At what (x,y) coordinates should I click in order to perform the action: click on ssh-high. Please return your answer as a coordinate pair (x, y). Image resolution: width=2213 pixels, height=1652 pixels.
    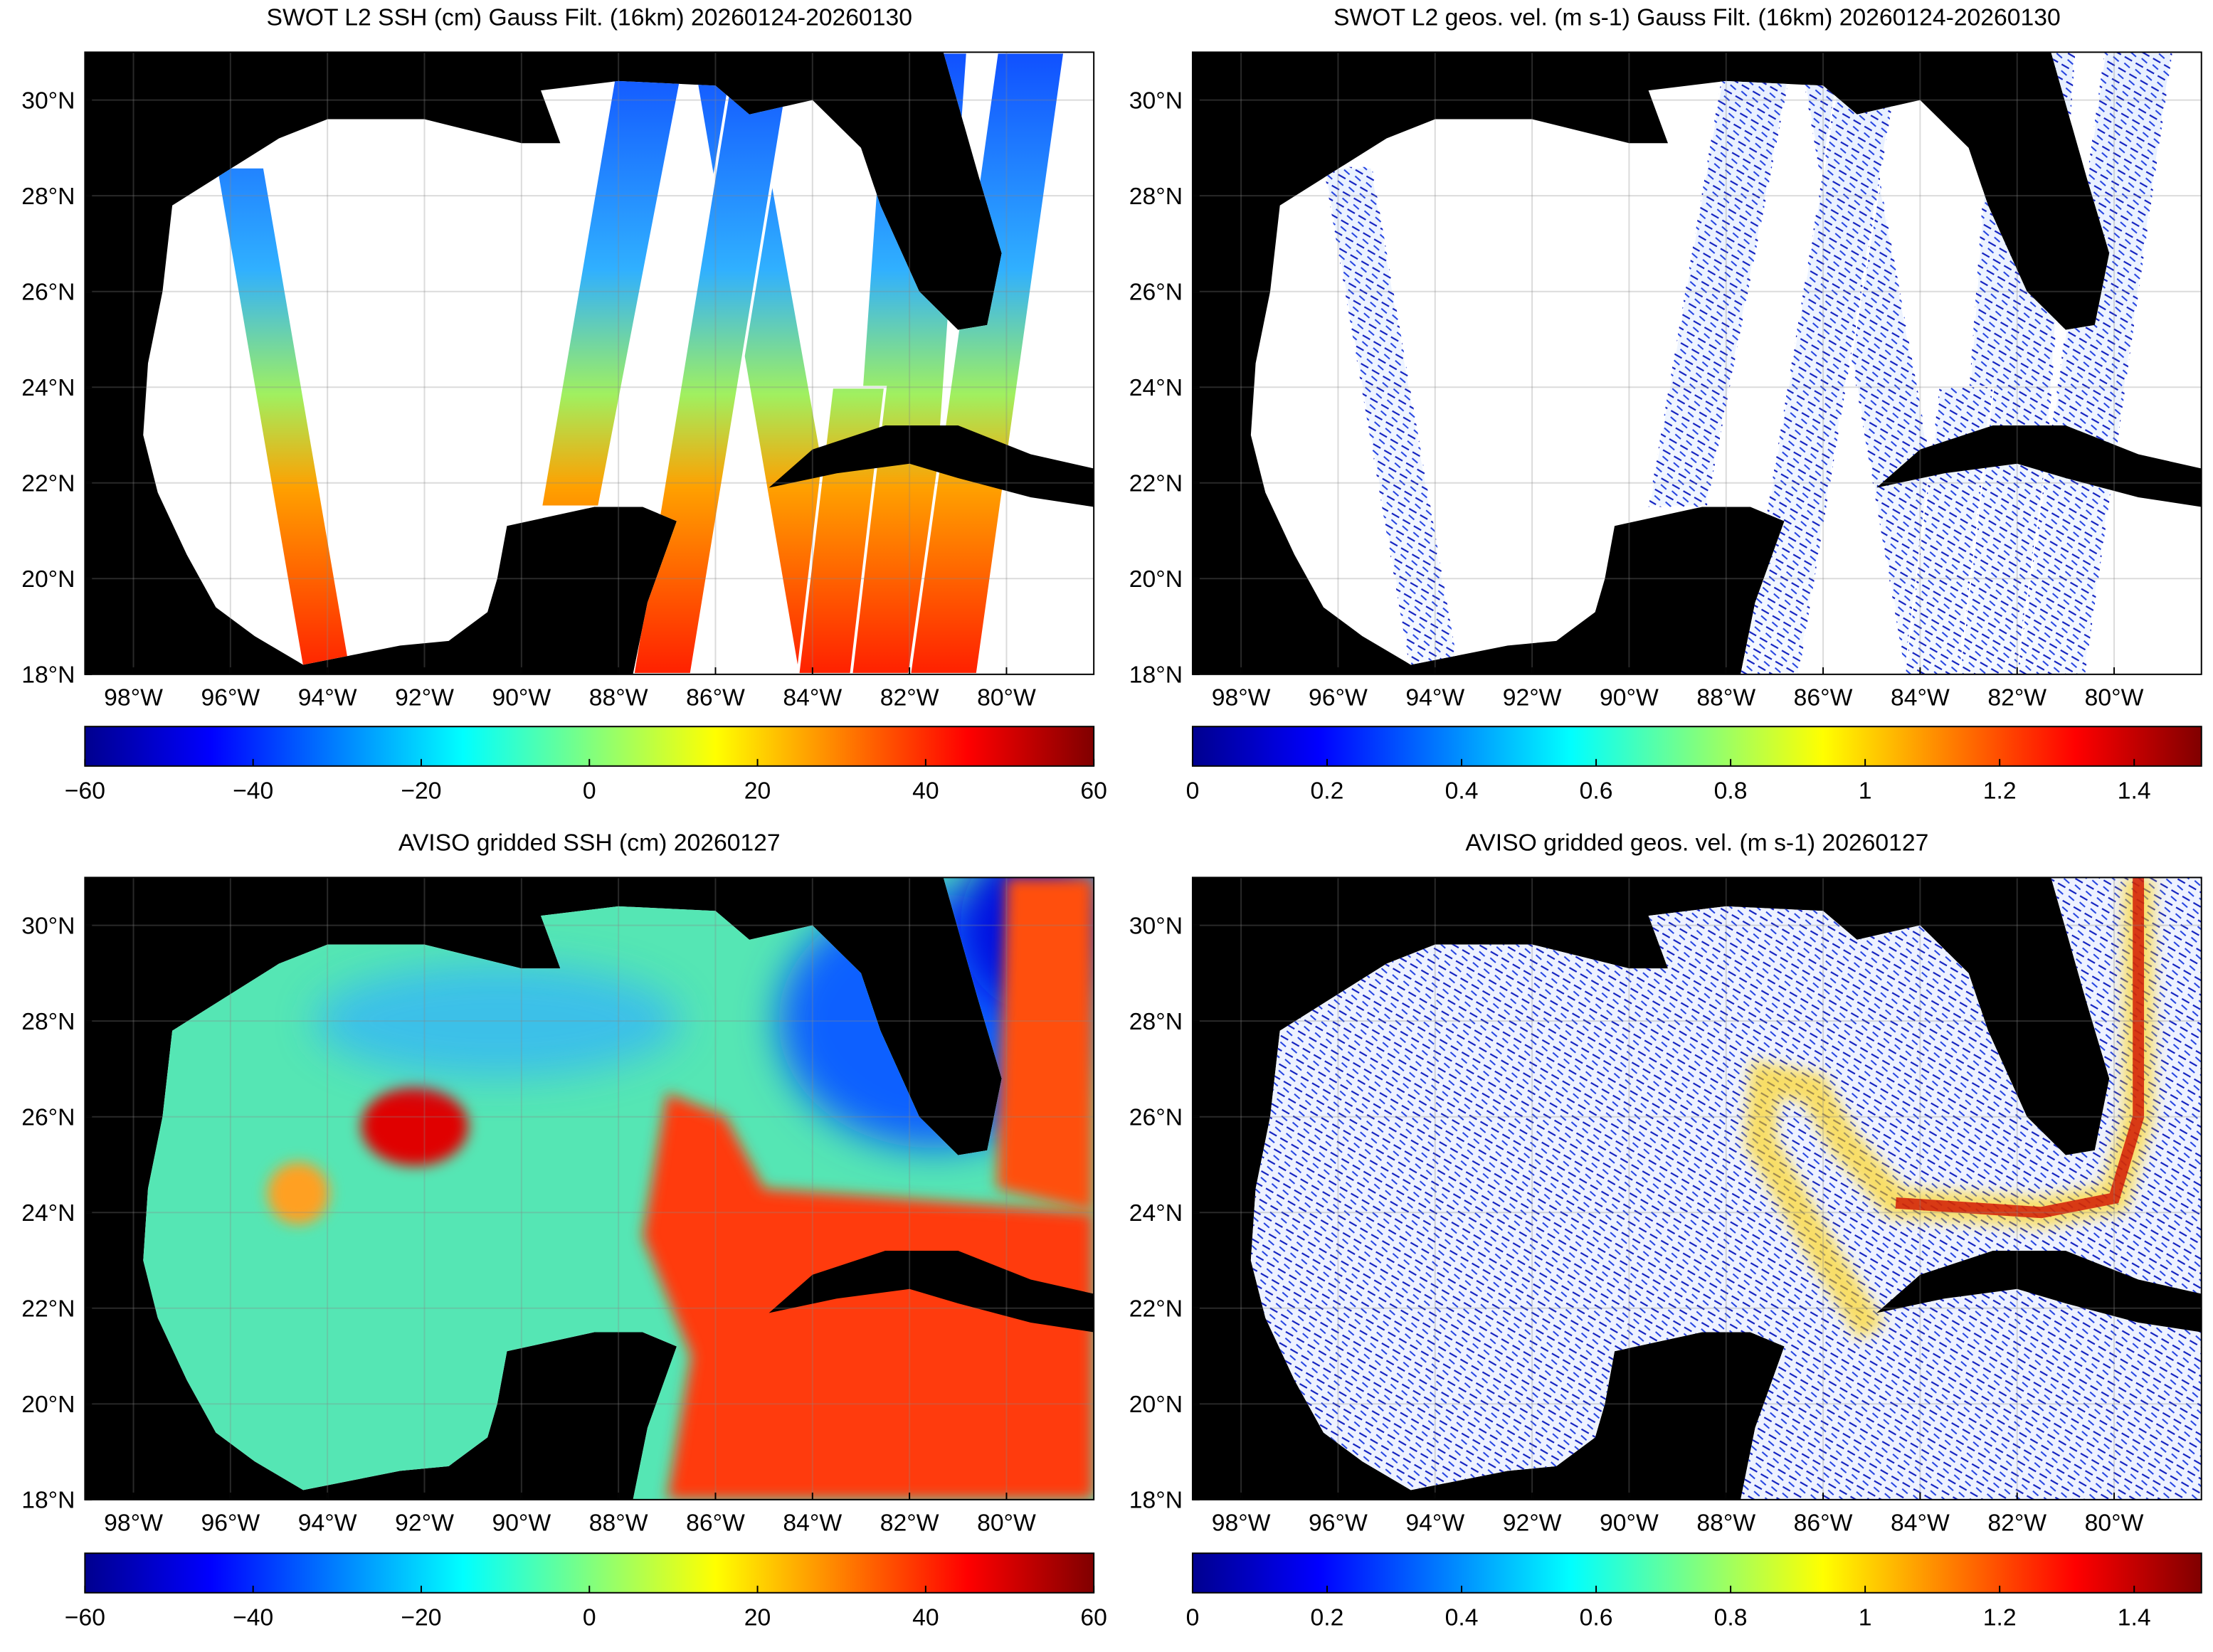
    Looking at the image, I should click on (1045, 1045).